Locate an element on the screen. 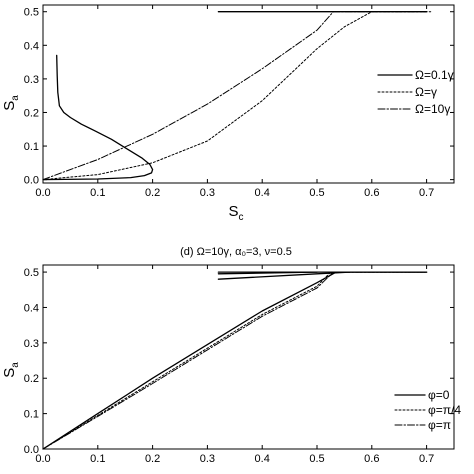 The width and height of the screenshot is (474, 474). p0-x-tick-label-7: 0.7 is located at coordinates (426, 193).